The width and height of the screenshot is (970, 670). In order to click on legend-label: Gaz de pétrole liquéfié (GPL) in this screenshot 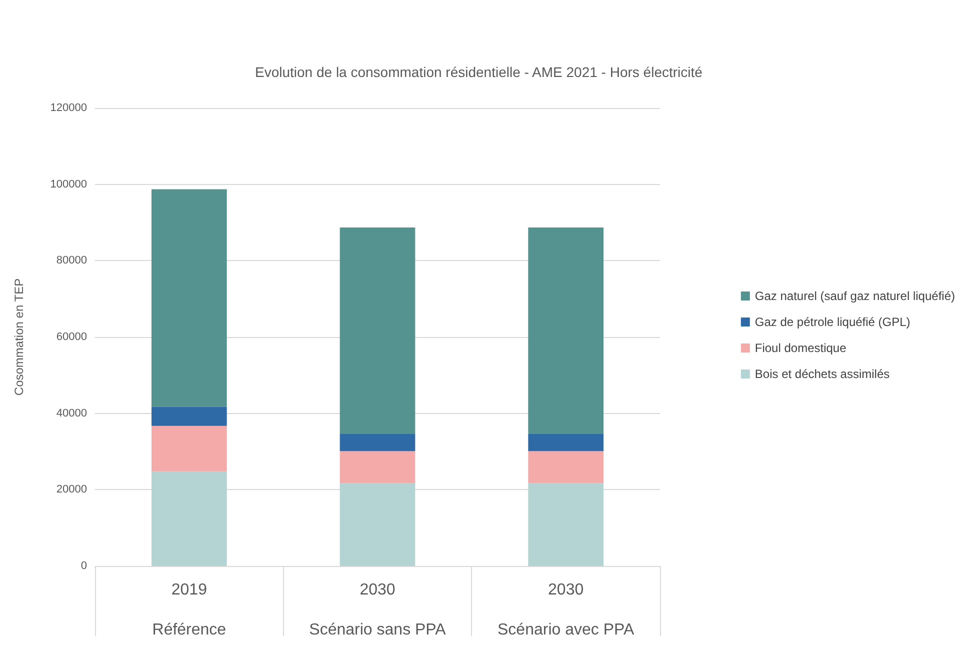, I will do `click(832, 322)`.